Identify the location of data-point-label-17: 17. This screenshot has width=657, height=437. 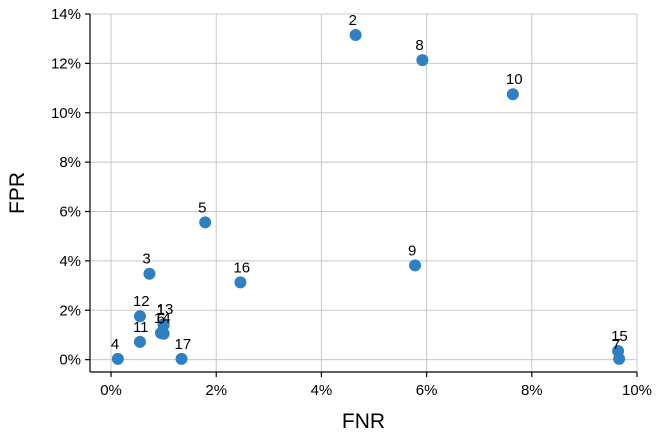
(183, 344).